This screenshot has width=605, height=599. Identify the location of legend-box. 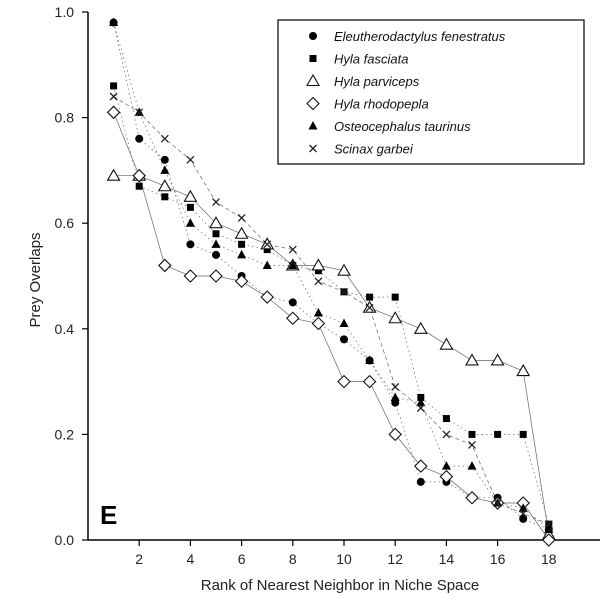
(431, 92).